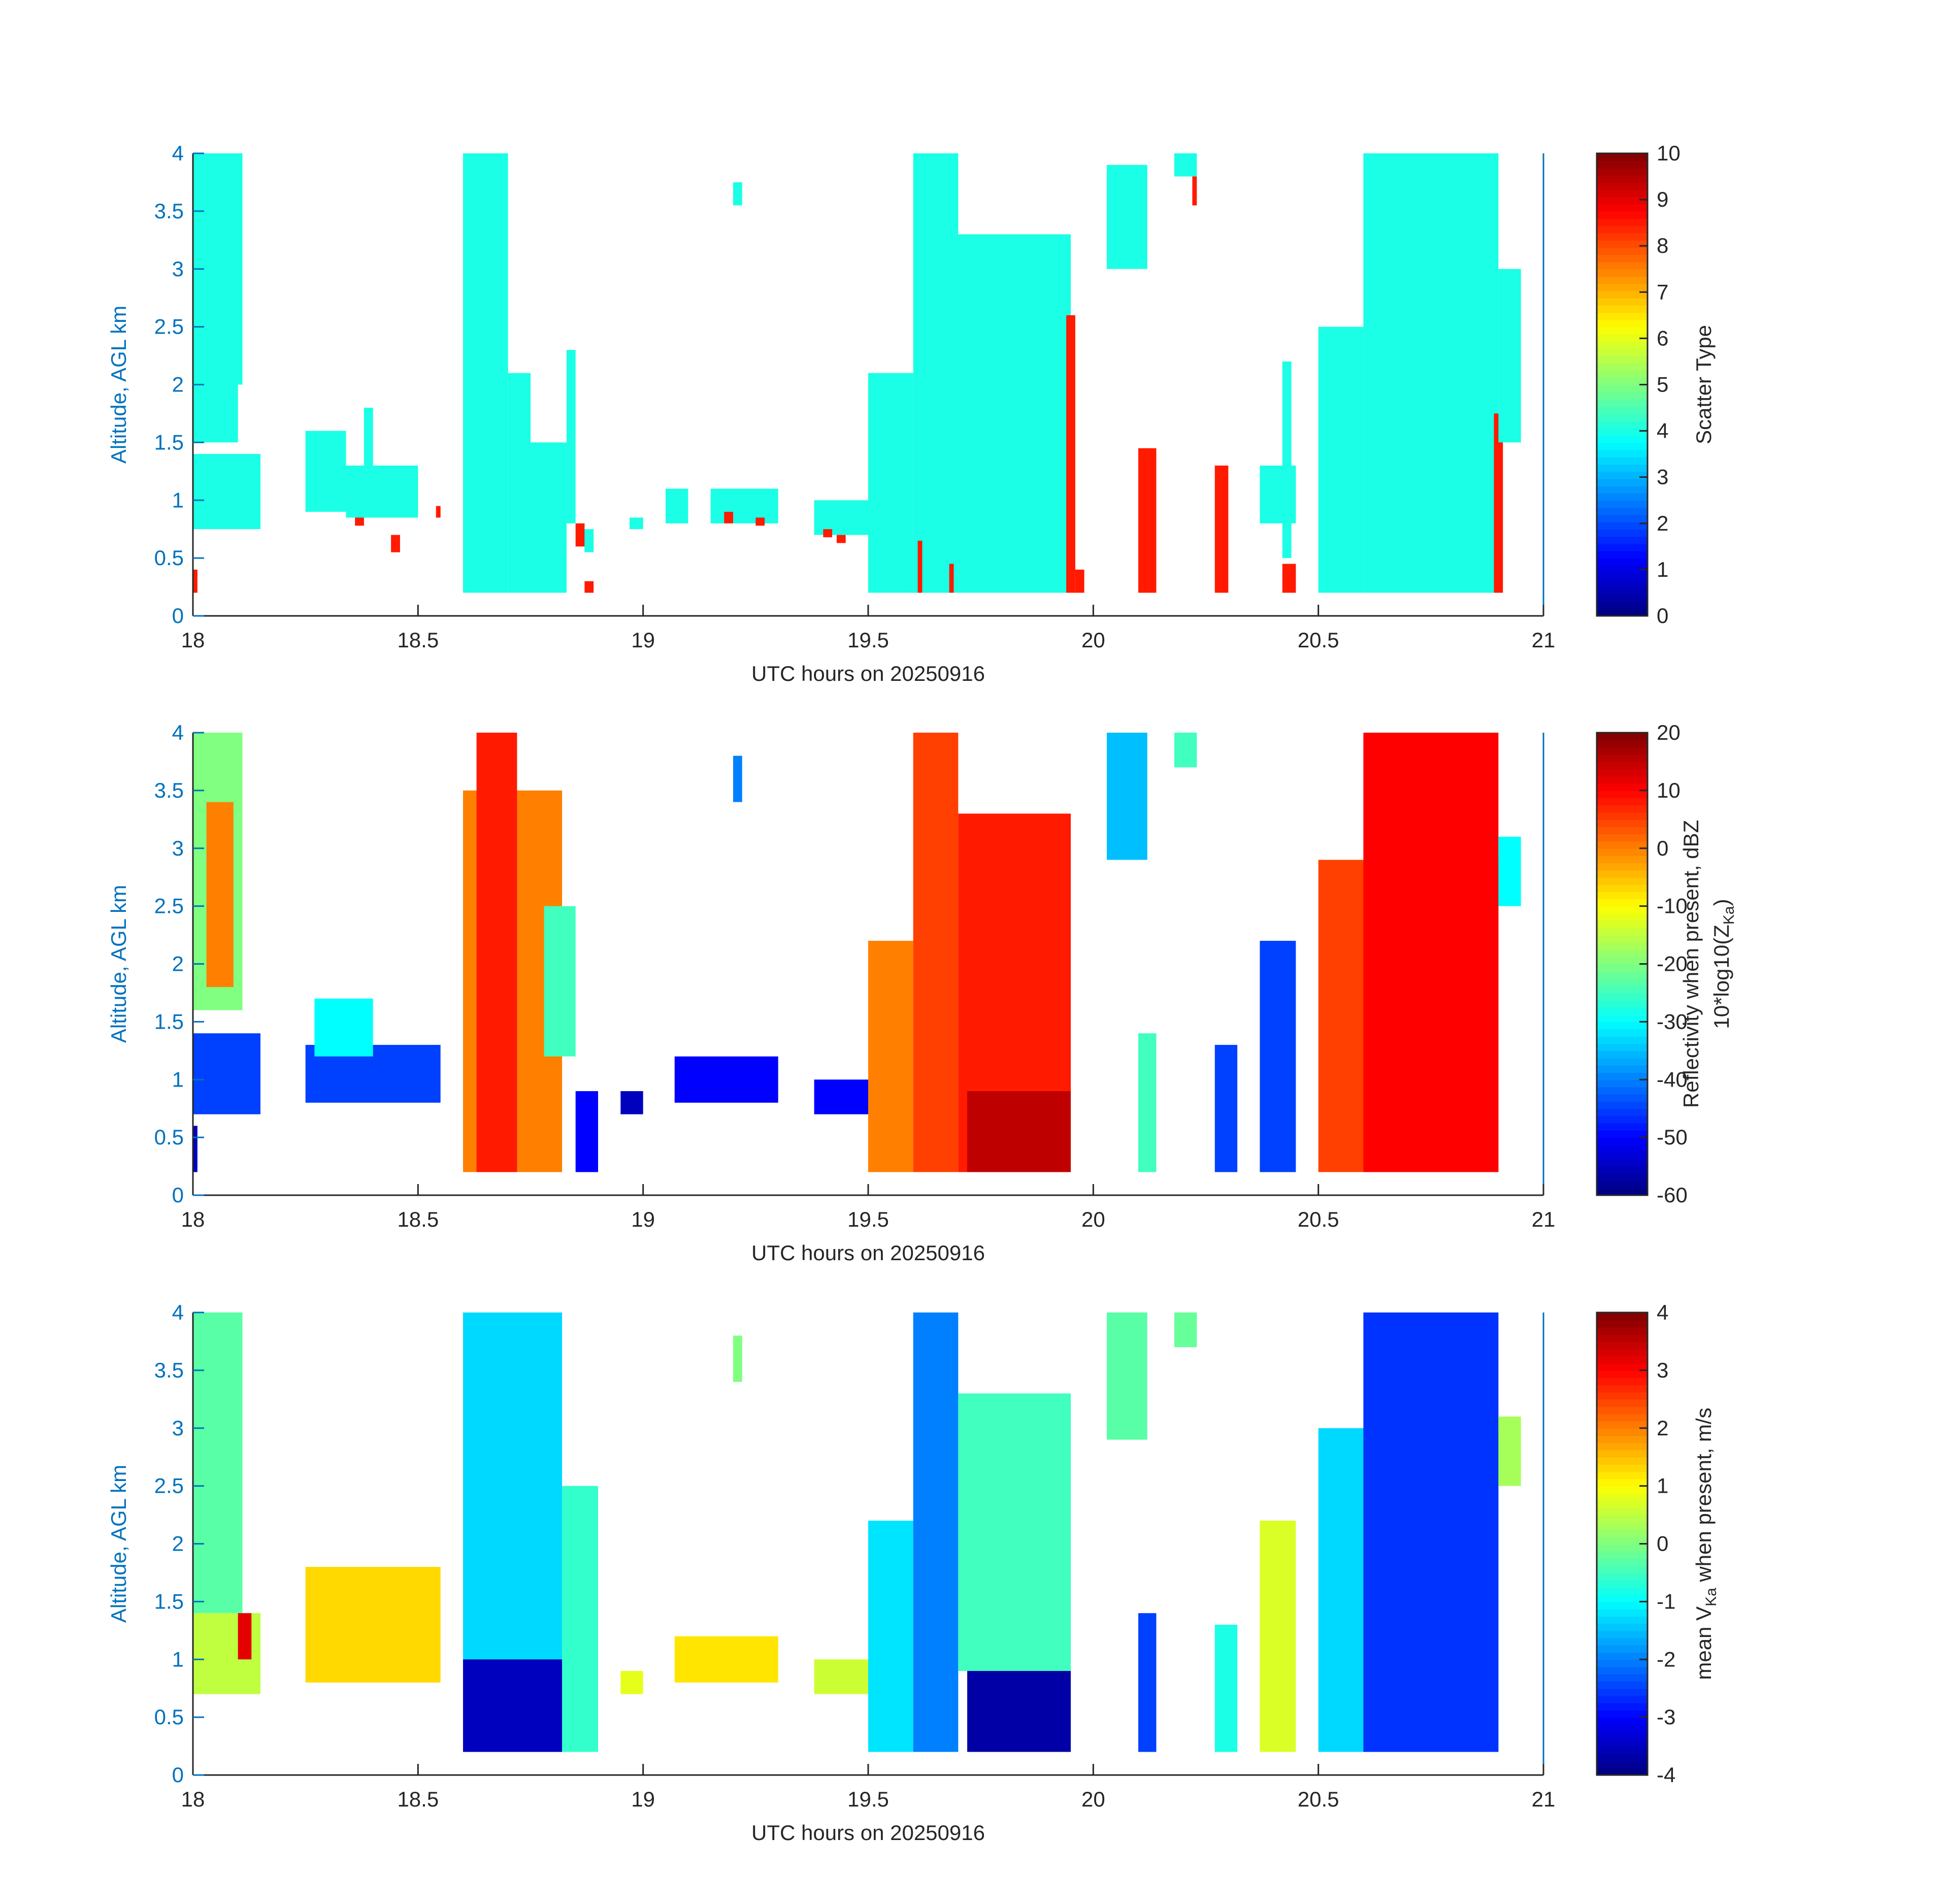 This screenshot has height=1904, width=1942. Describe the element at coordinates (1662, 523) in the screenshot. I see `colorbar-tick-label: 2` at that location.